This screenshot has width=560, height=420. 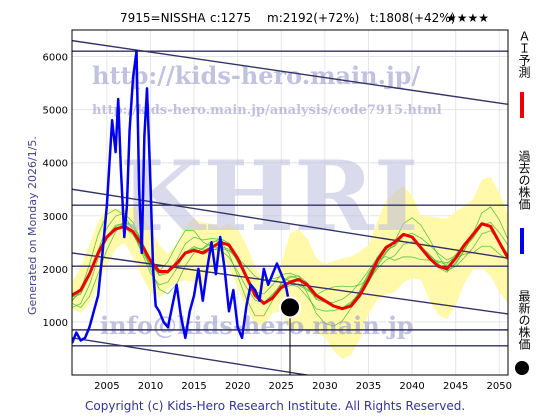 I want to click on watermark-url: http://kids-hero.main.jp/, so click(x=256, y=75).